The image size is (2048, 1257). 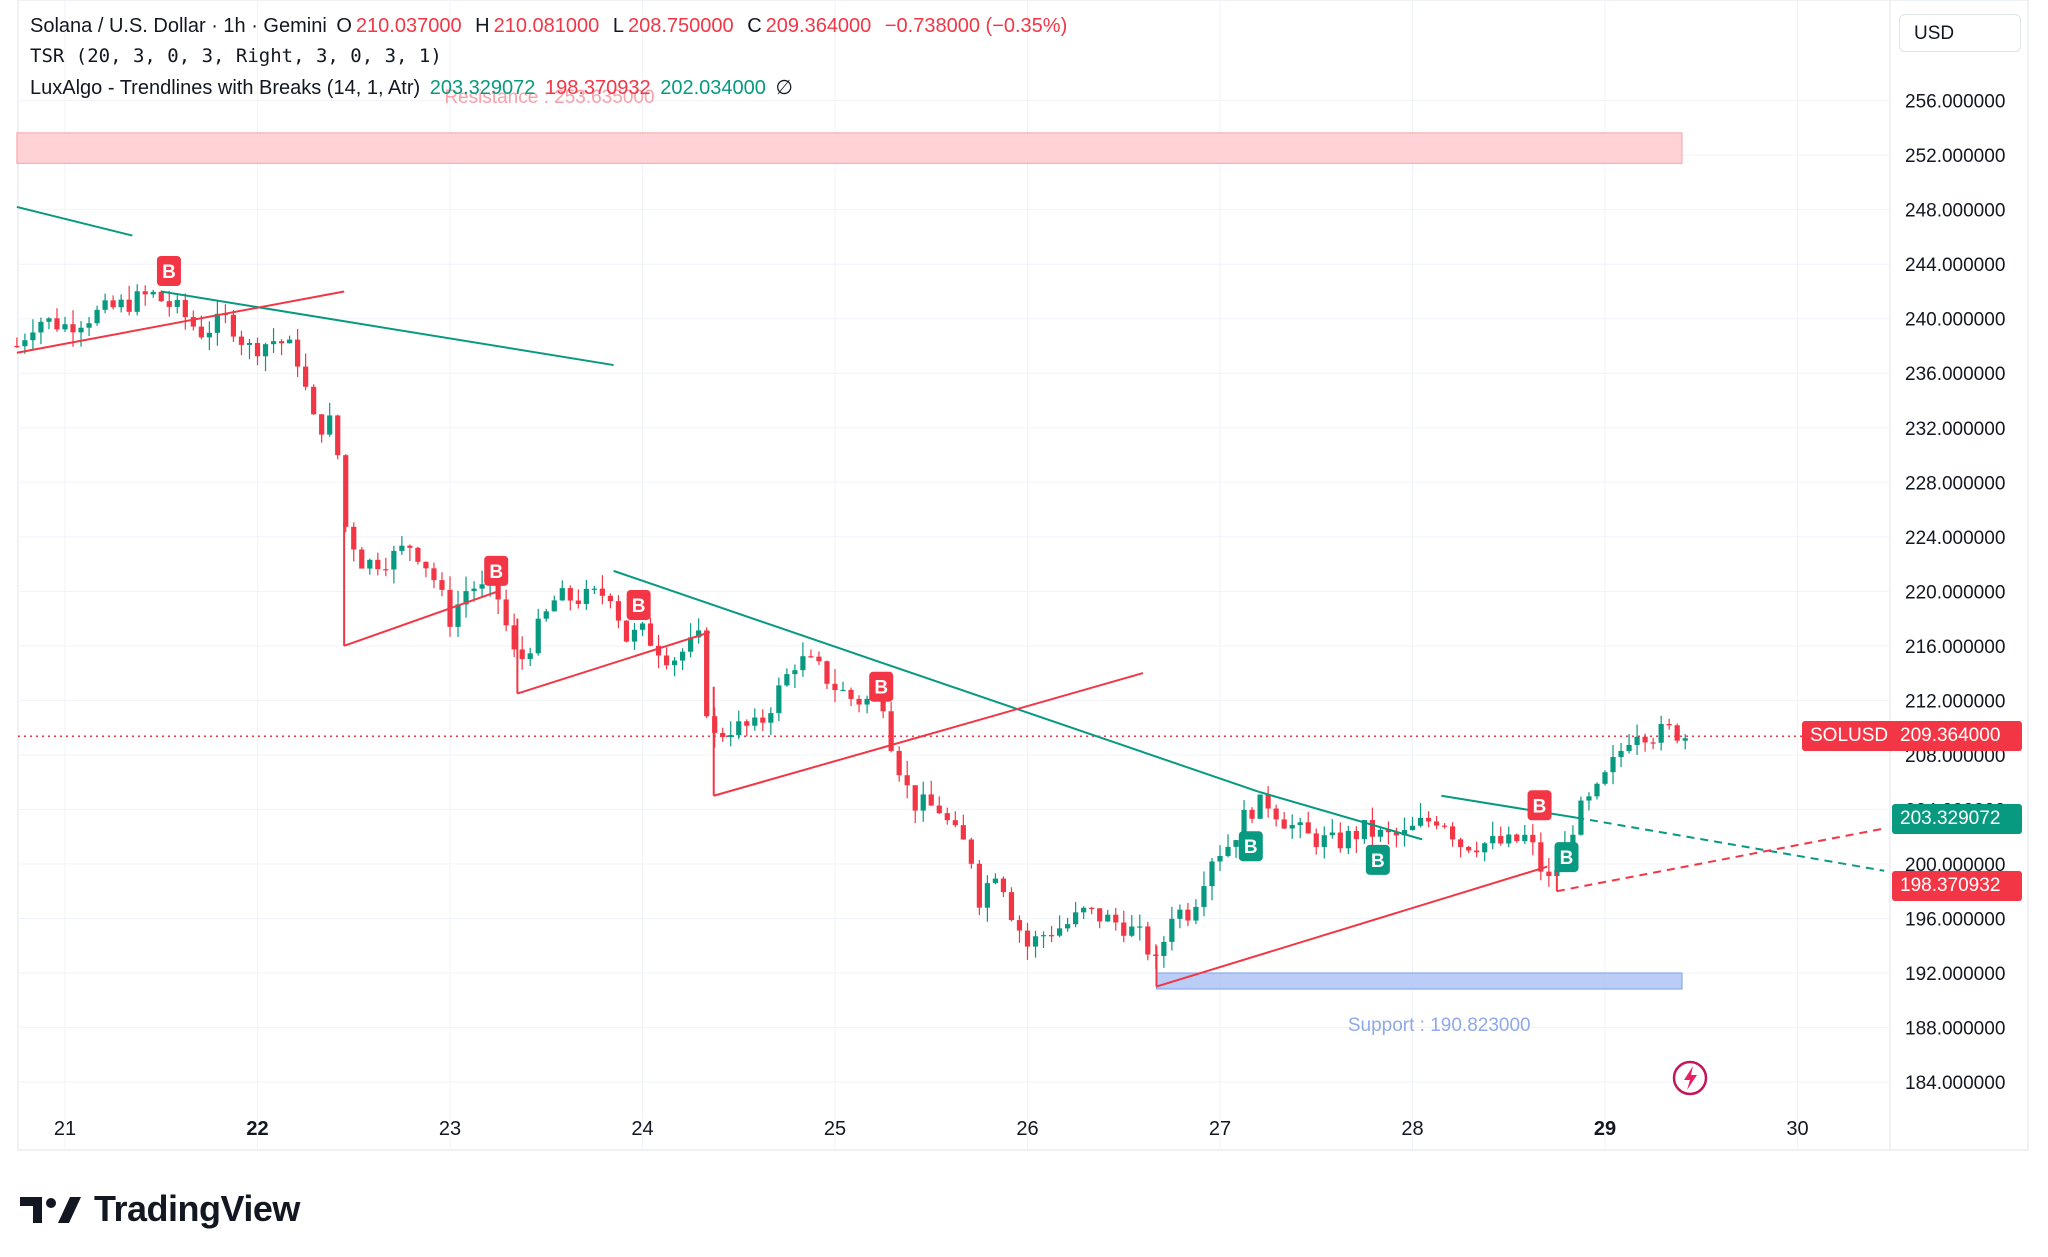 What do you see at coordinates (178, 26) in the screenshot?
I see `symbol-title: Solana / U.S. Dollar · 1h · Gemini` at bounding box center [178, 26].